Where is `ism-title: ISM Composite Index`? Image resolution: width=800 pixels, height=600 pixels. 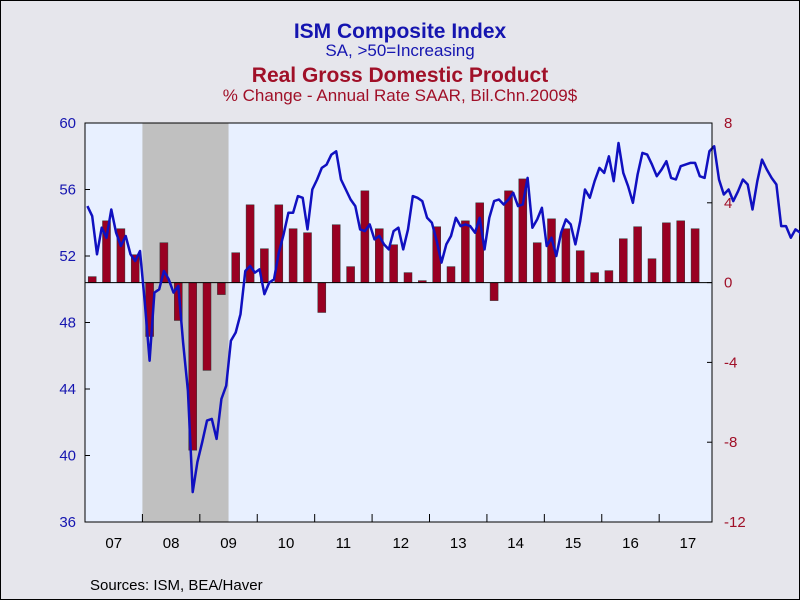
ism-title: ISM Composite Index is located at coordinates (400, 31).